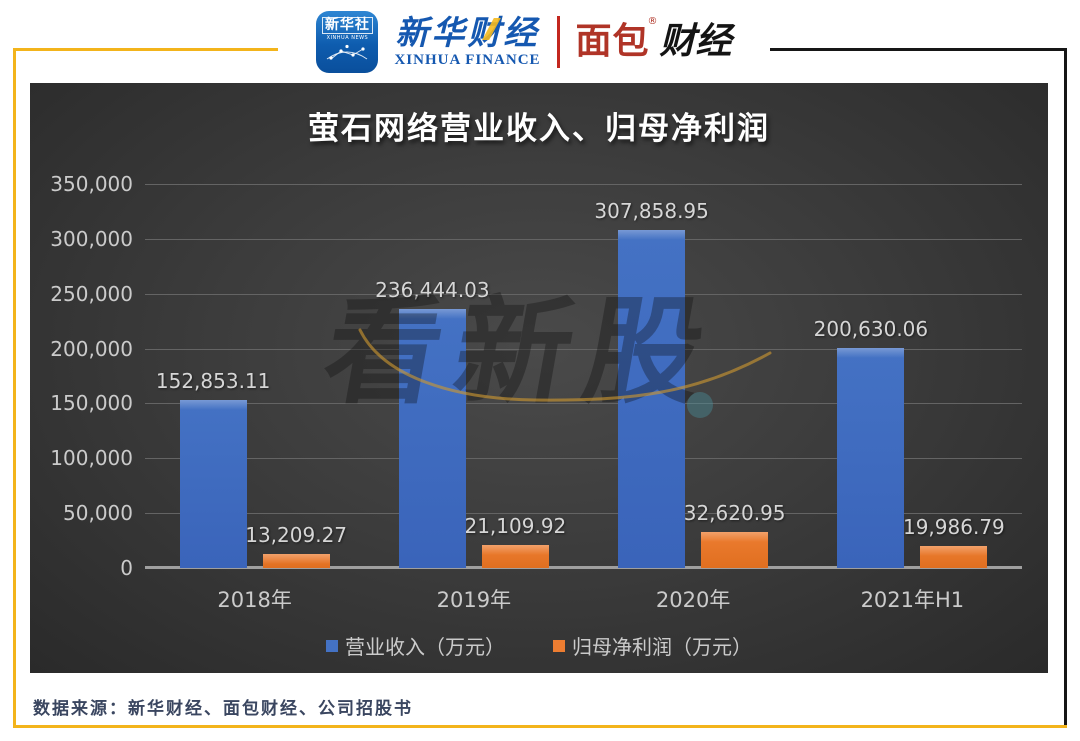 The height and width of the screenshot is (741, 1080). What do you see at coordinates (347, 38) in the screenshot?
I see `xinhua-news-en-label: XINHUA NEWS` at bounding box center [347, 38].